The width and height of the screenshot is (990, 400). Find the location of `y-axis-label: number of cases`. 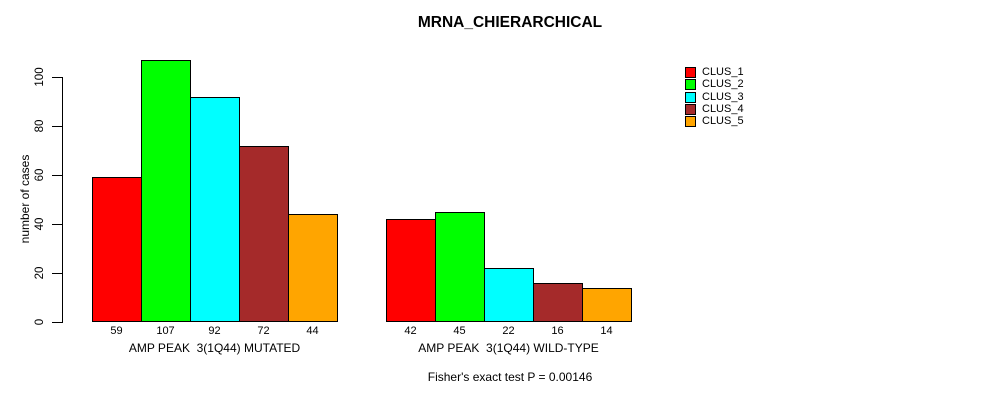

y-axis-label: number of cases is located at coordinates (25, 199).